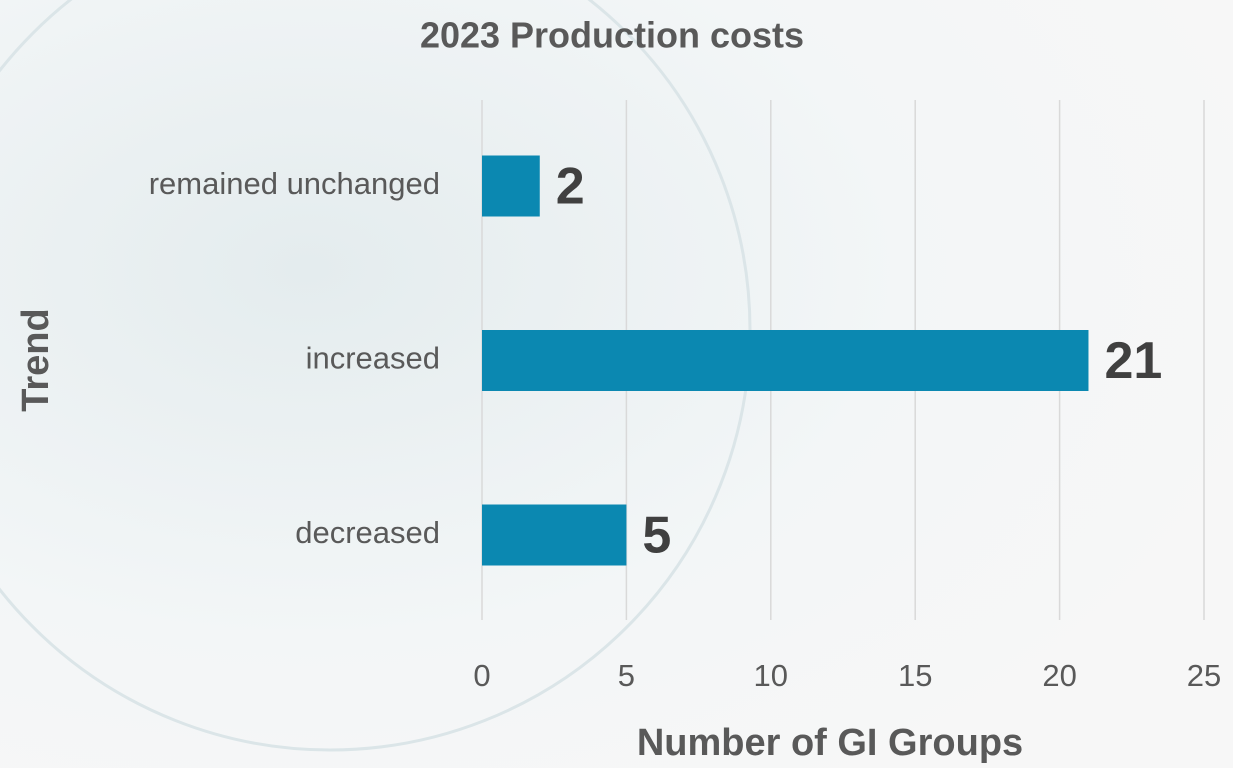  I want to click on data-label: 2, so click(570, 187).